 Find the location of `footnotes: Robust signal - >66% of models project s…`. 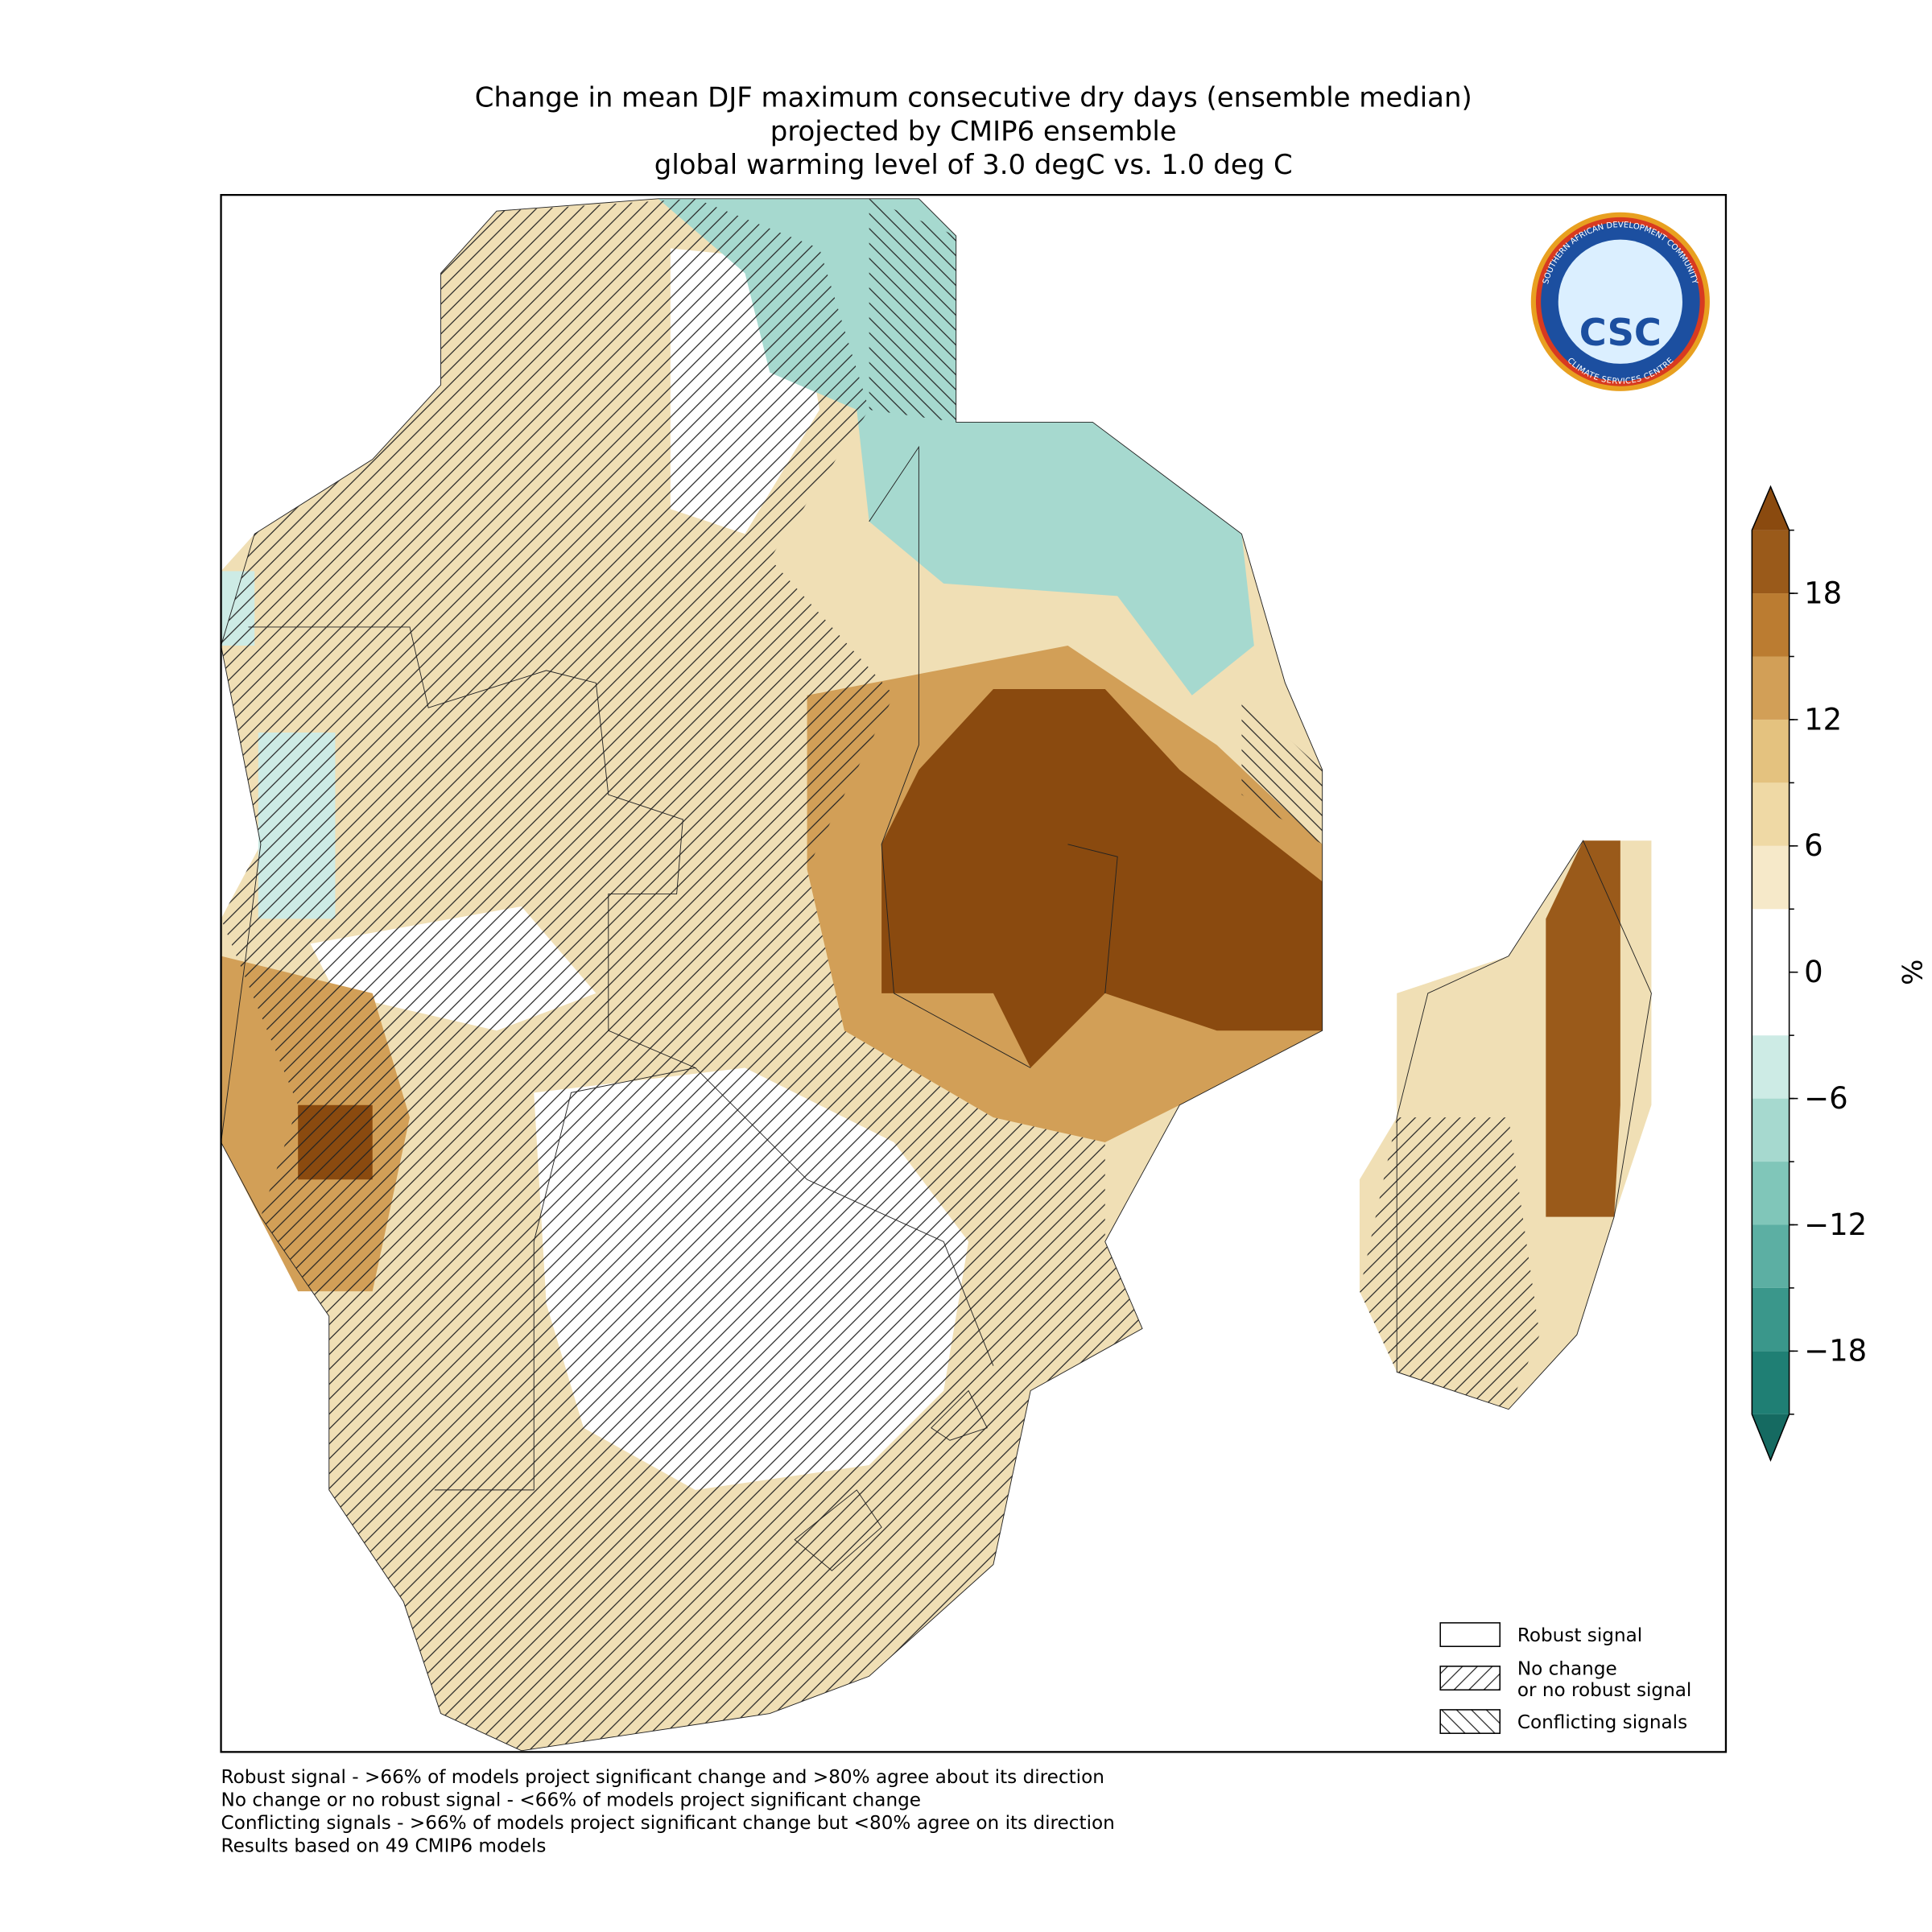

footnotes: Robust signal - >66% of models project s… is located at coordinates (668, 1812).